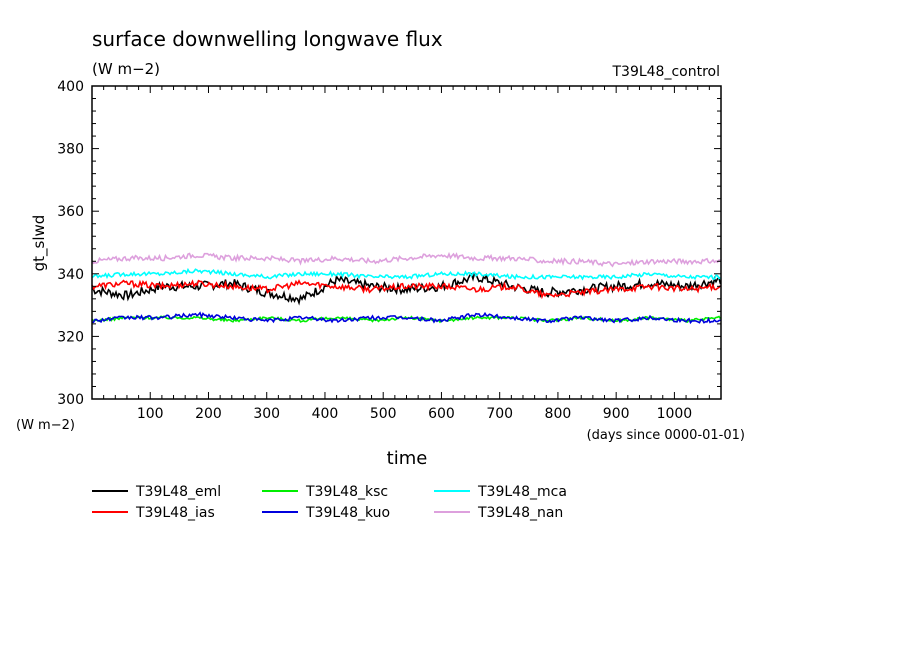 This screenshot has width=904, height=654. I want to click on series-line-T39L48_kuo, so click(406, 318).